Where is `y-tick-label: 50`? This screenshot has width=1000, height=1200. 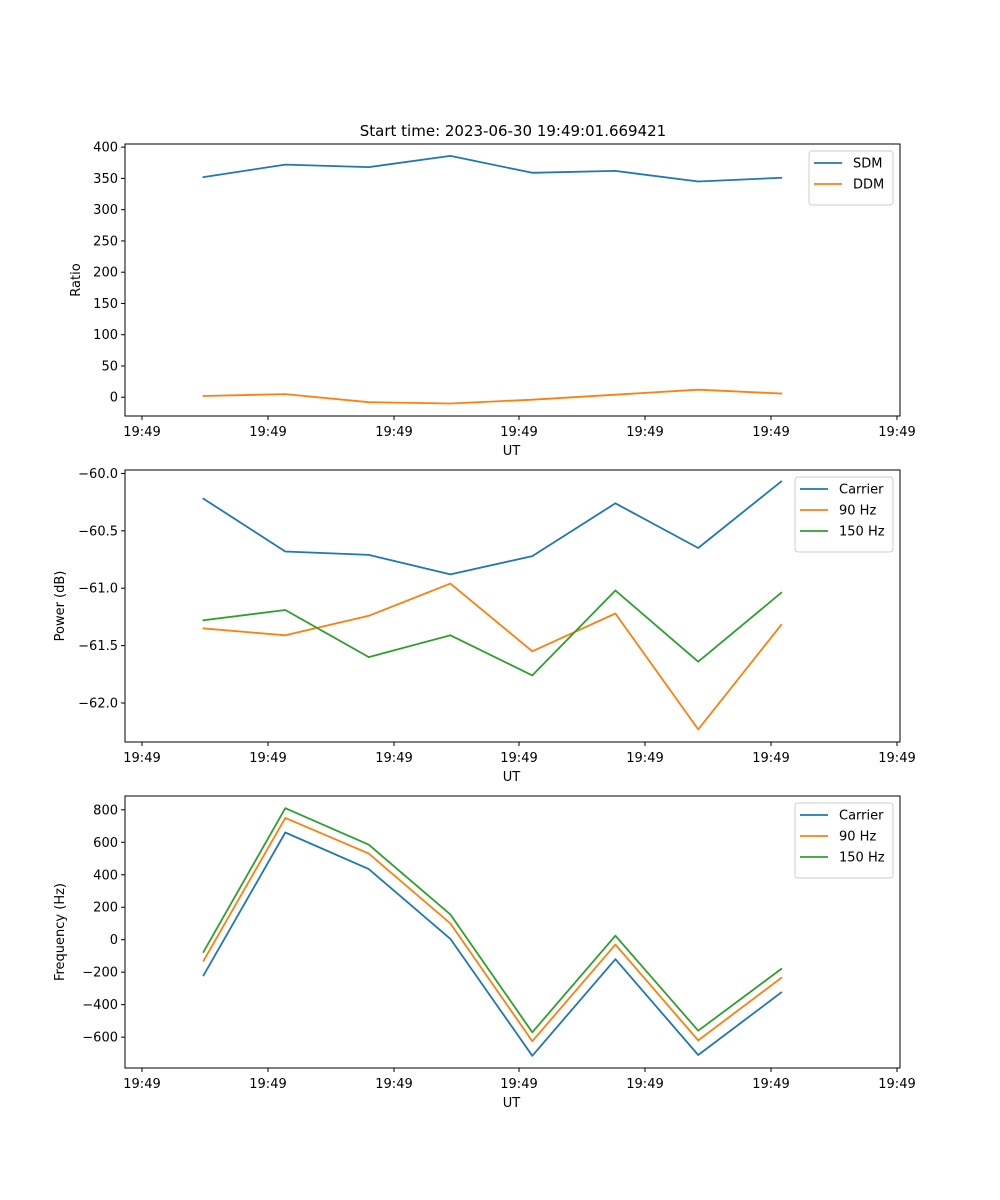
y-tick-label: 50 is located at coordinates (109, 366).